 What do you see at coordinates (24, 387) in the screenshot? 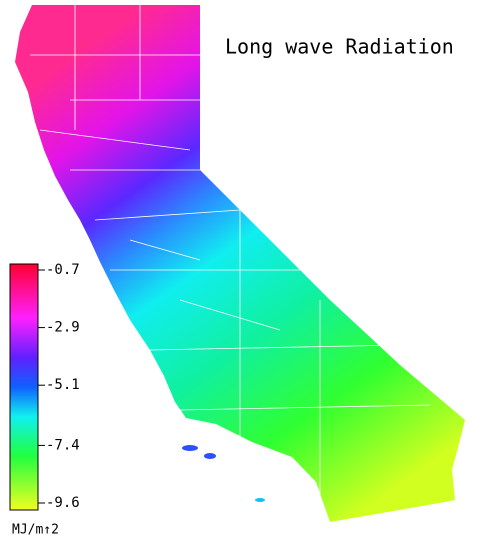
I see `colorbar` at bounding box center [24, 387].